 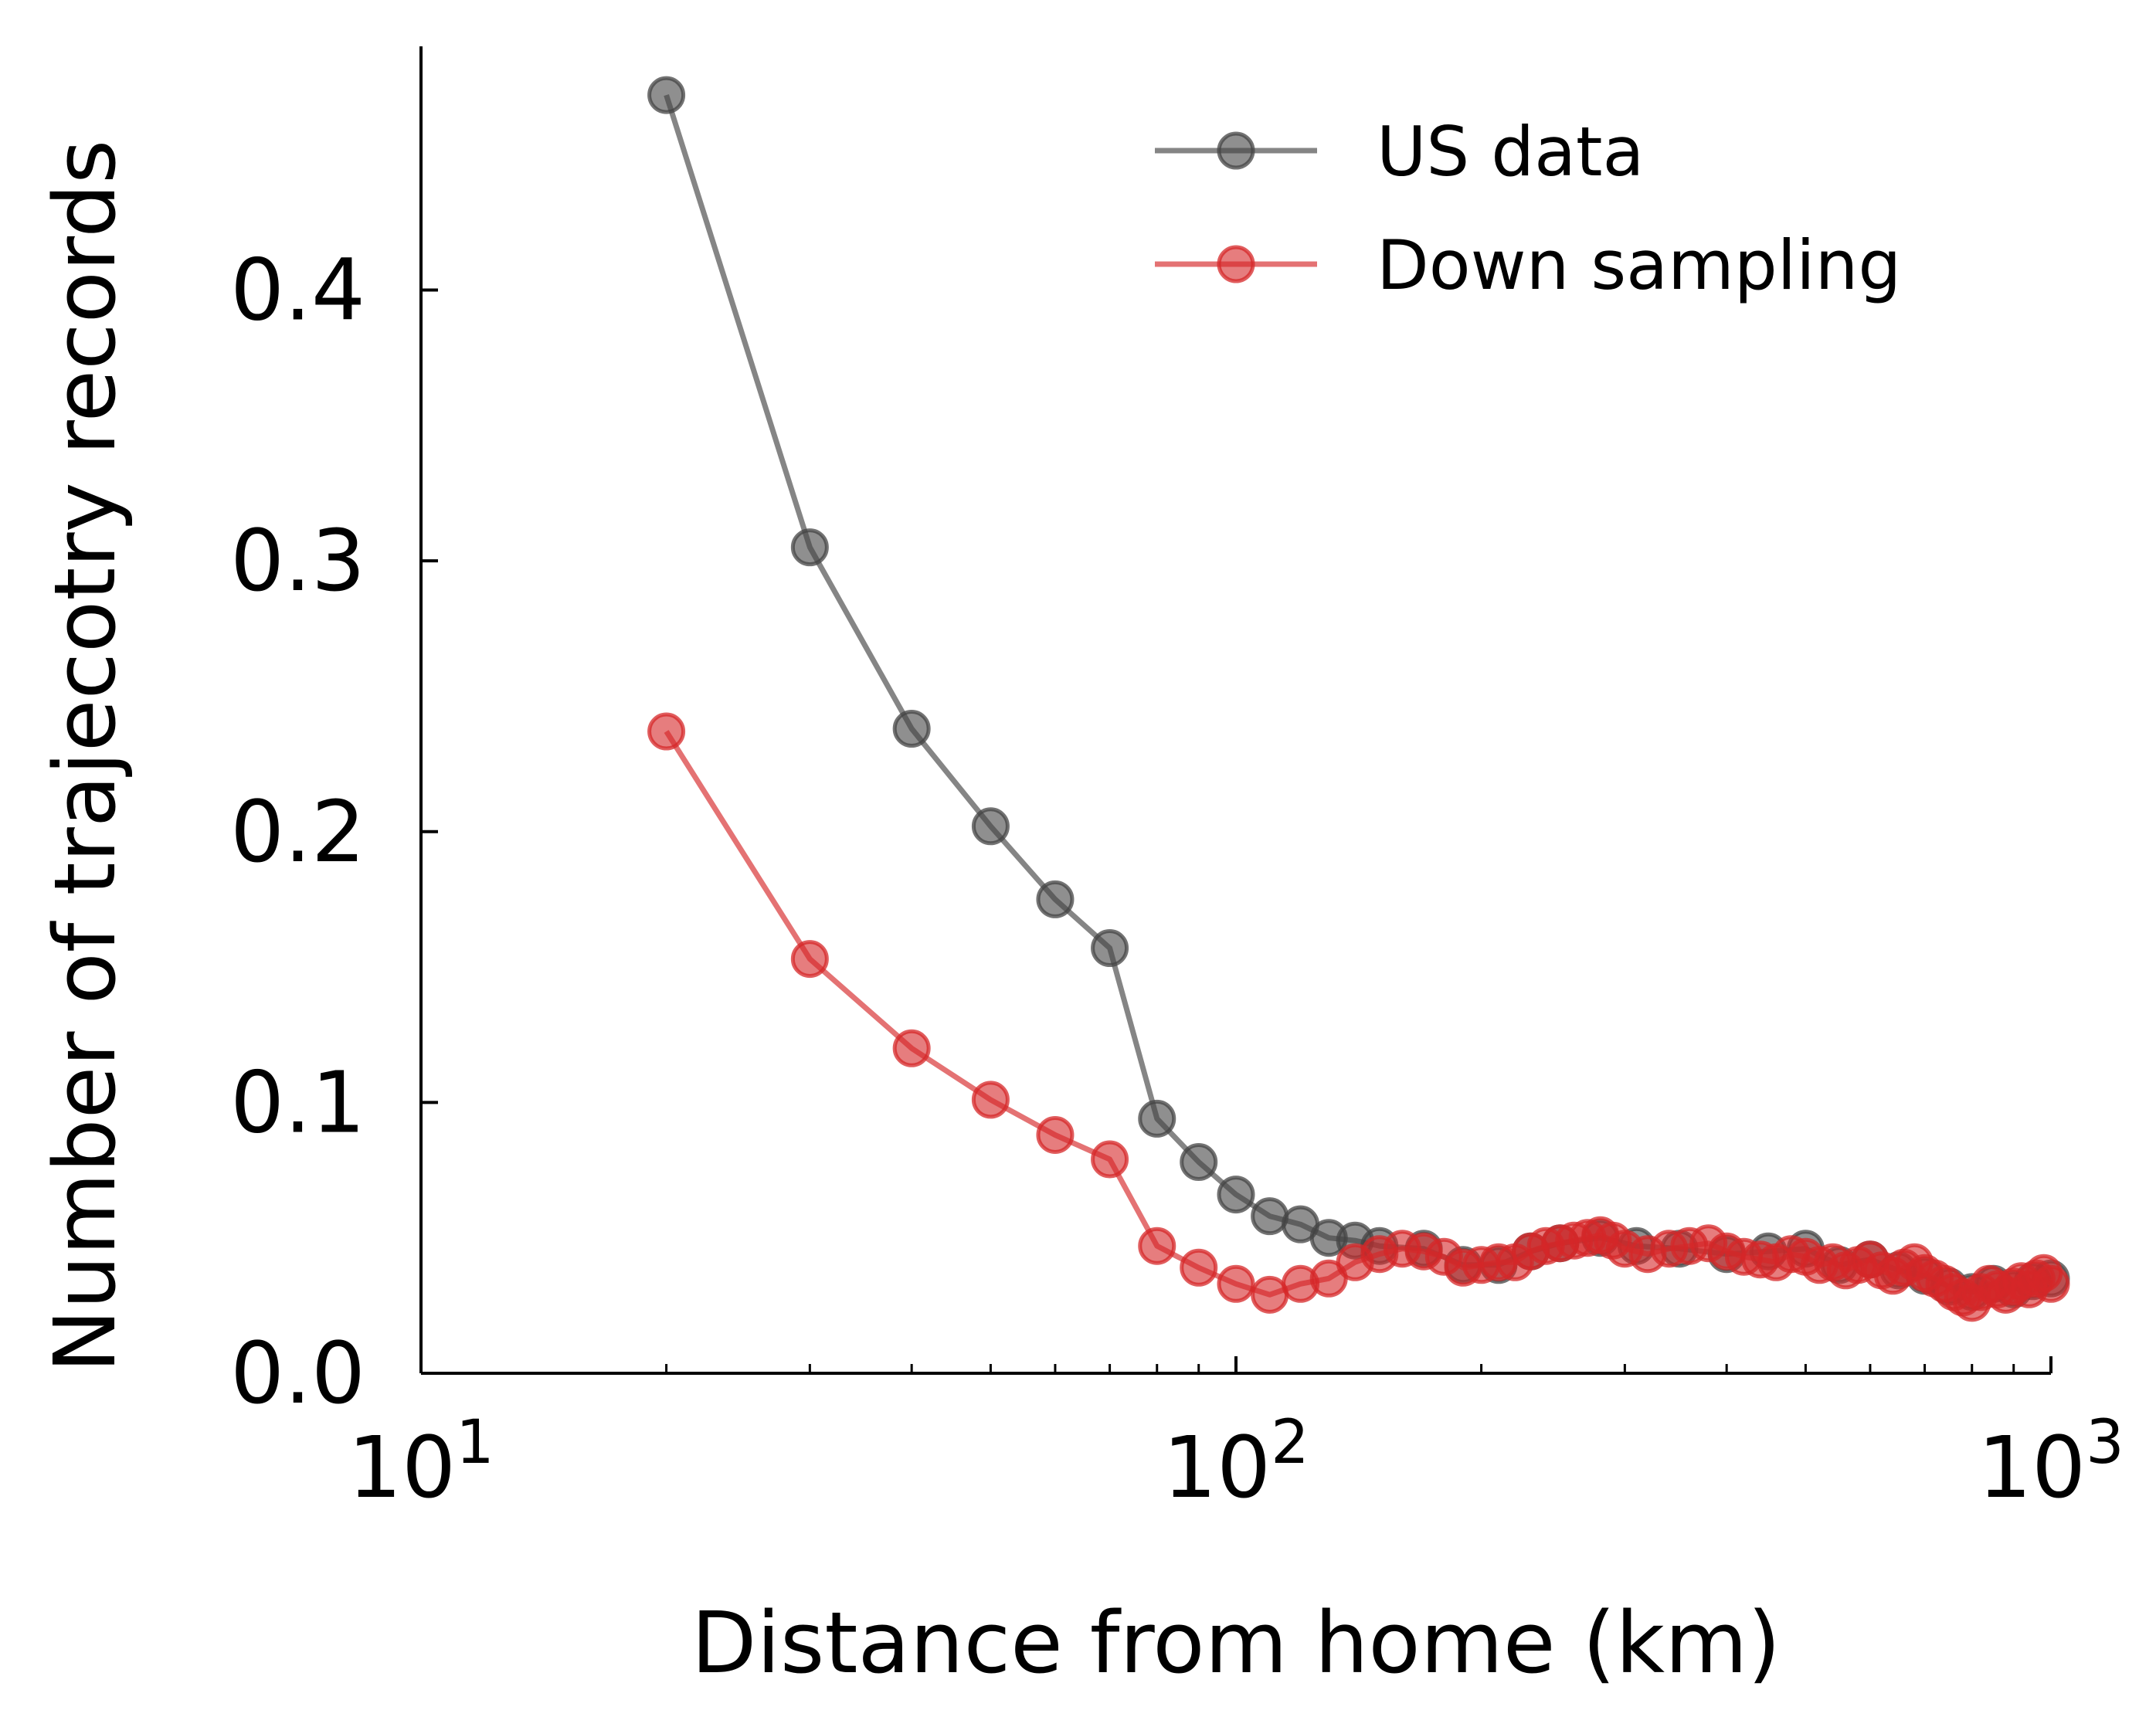 I want to click on y-tick-label-0: 0.0, so click(x=297, y=1373).